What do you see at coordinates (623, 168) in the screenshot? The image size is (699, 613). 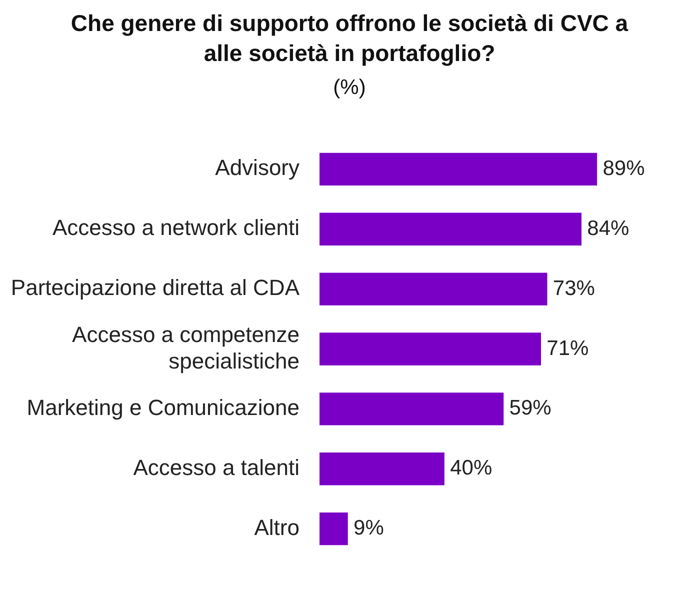 I see `data-label: 89%` at bounding box center [623, 168].